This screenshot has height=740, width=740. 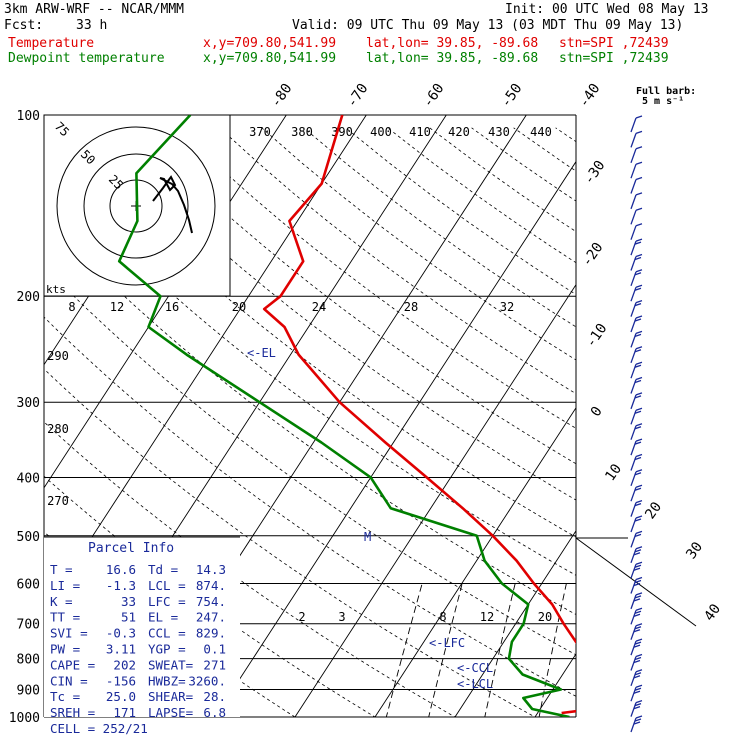 I want to click on parcel-value: -156, so click(x=121, y=680).